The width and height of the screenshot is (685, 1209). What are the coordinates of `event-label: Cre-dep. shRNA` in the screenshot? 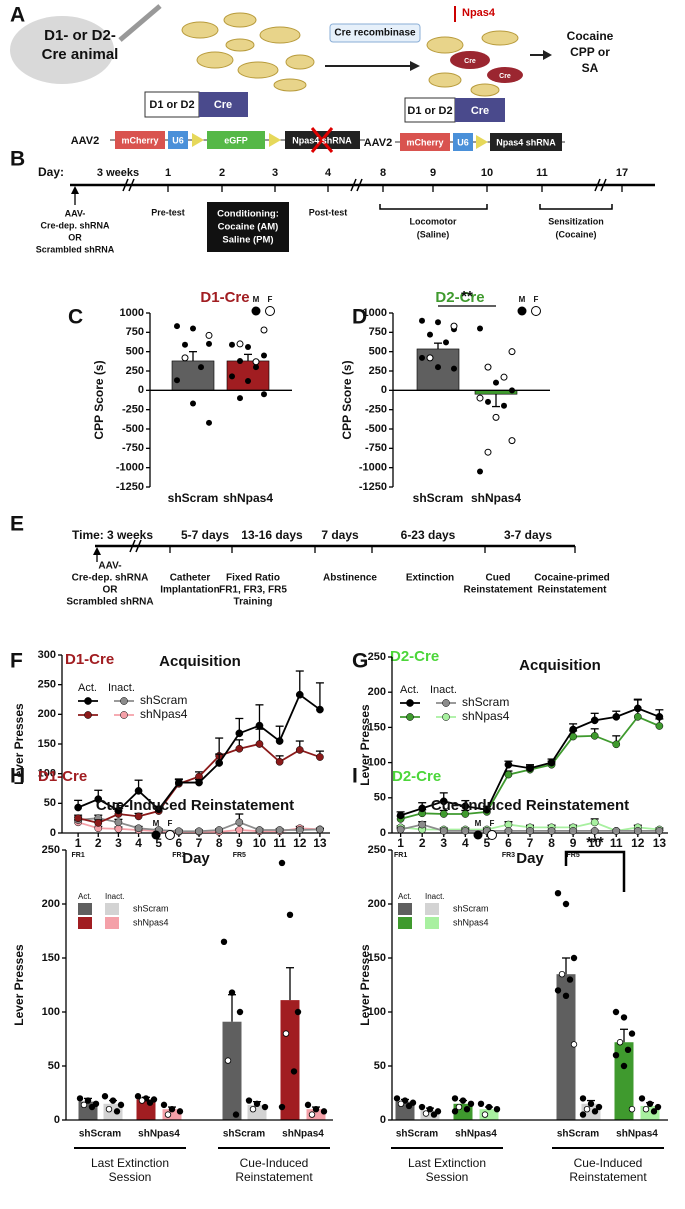 It's located at (110, 578).